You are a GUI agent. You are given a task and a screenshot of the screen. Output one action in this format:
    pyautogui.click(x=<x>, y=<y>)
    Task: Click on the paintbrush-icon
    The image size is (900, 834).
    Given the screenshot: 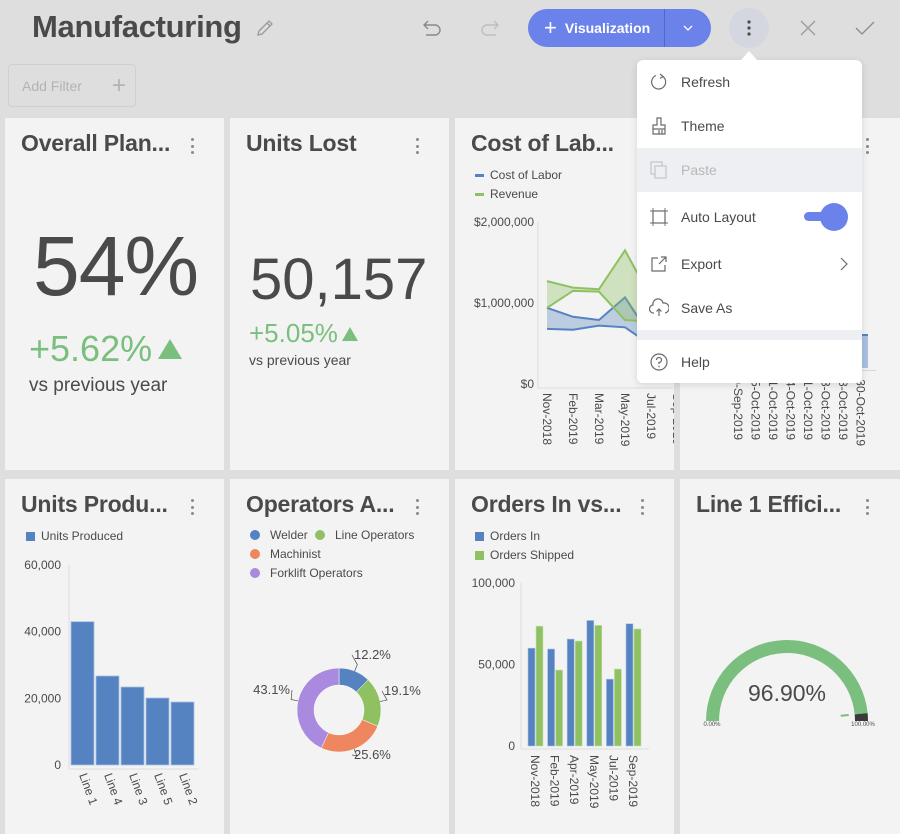 What is the action you would take?
    pyautogui.click(x=659, y=126)
    